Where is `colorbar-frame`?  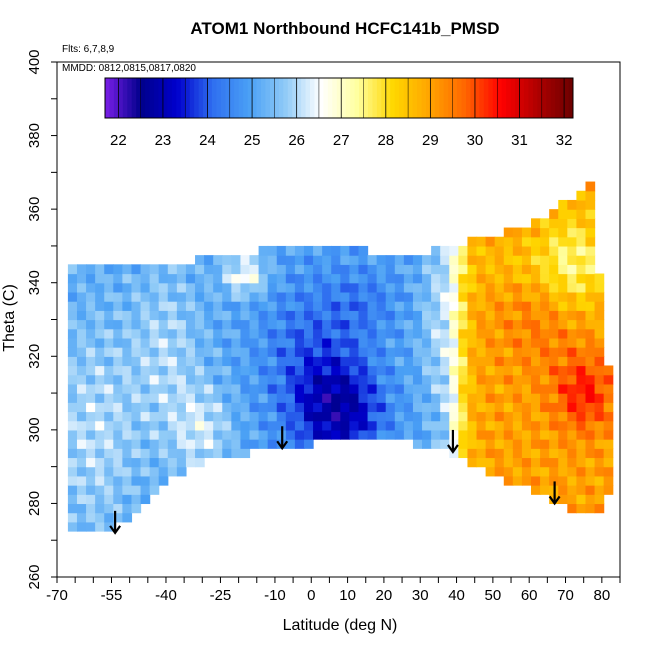
colorbar-frame is located at coordinates (339, 98).